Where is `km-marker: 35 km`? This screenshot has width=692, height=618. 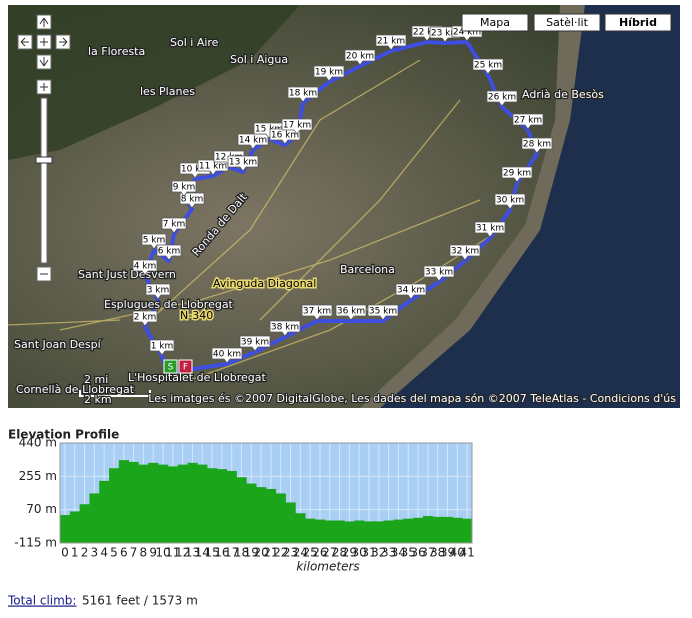
km-marker: 35 km is located at coordinates (383, 312).